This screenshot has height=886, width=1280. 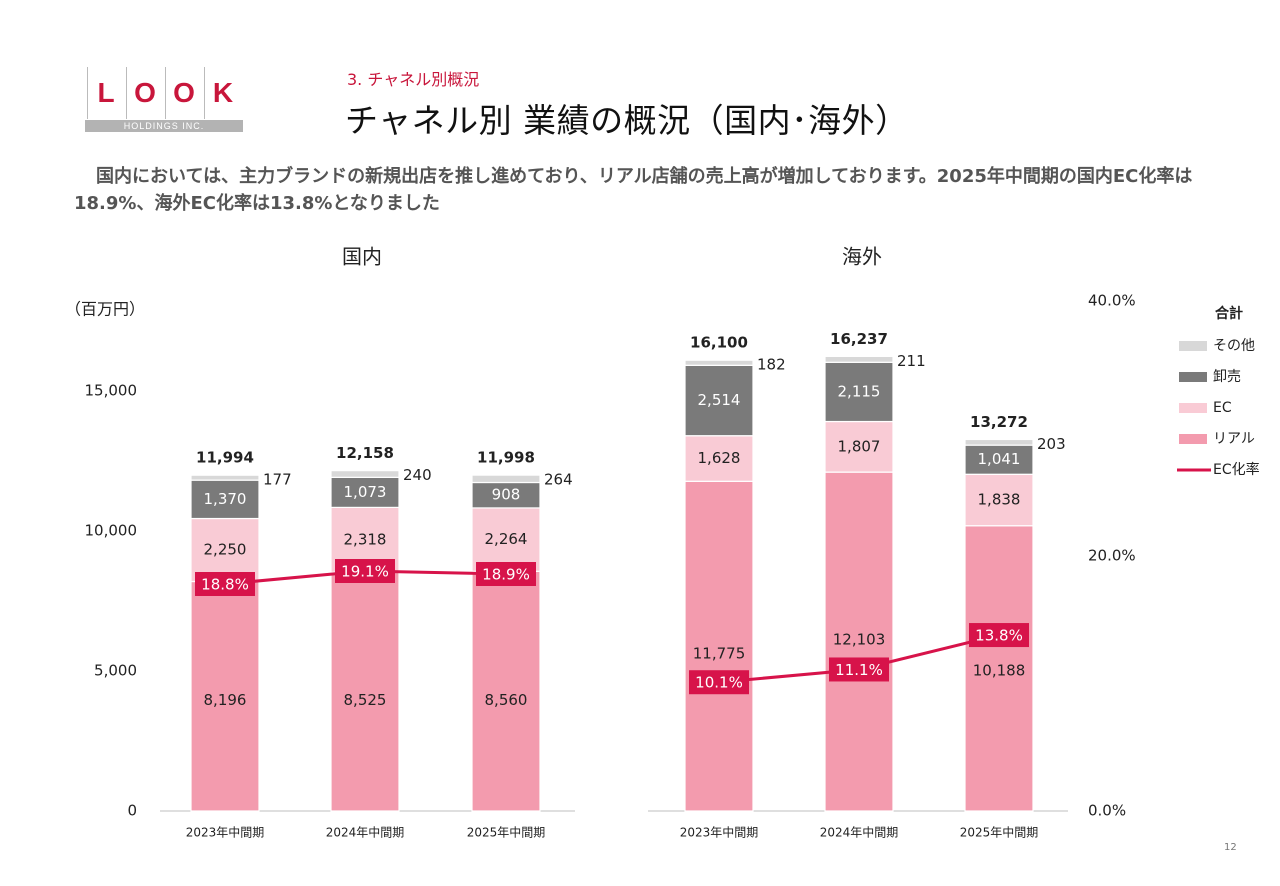 What do you see at coordinates (365, 700) in the screenshot?
I see `bar-value-label: 8,525` at bounding box center [365, 700].